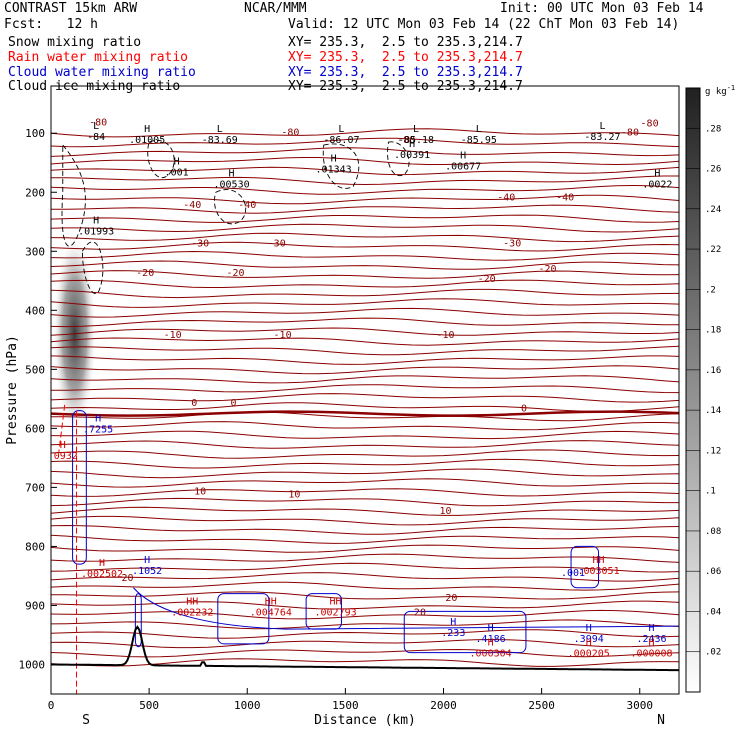 Image resolution: width=740 pixels, height=740 pixels. I want to click on y-tick-label: 900, so click(35, 605).